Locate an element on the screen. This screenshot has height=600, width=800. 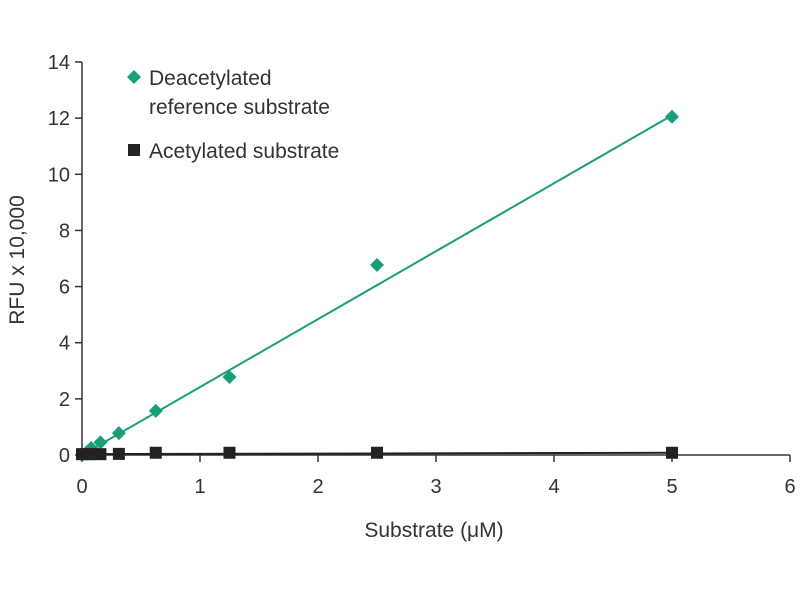
legend-label: Deacetylated is located at coordinates (210, 78).